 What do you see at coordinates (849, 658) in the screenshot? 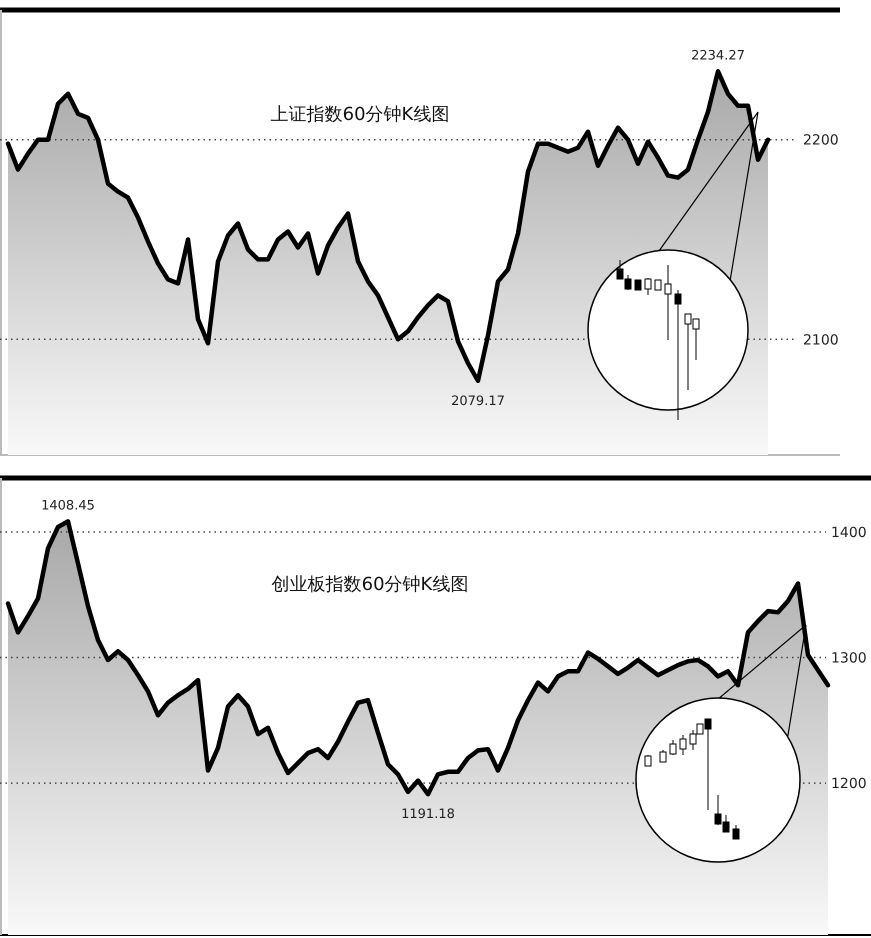
I see `y-tick-label: 1300` at bounding box center [849, 658].